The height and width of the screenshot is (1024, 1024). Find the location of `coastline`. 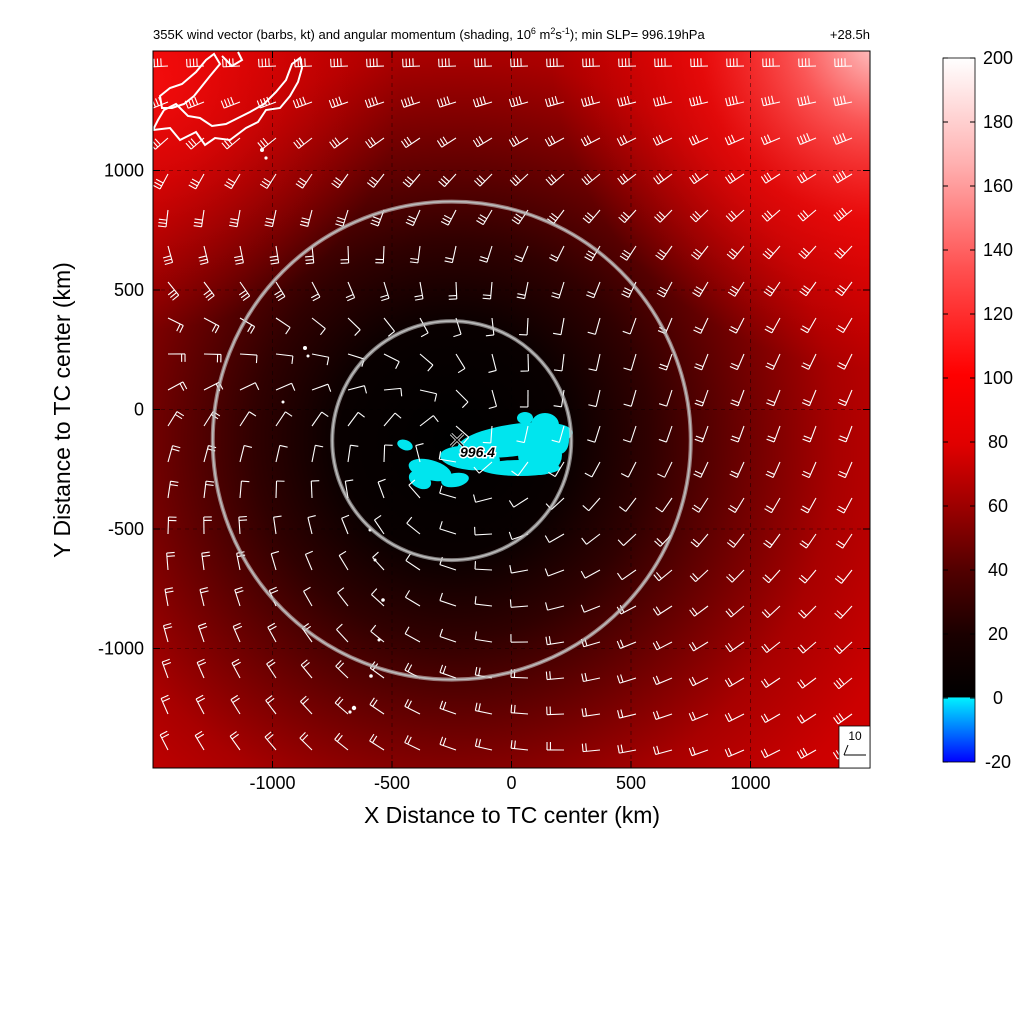

coastline is located at coordinates (228, 99).